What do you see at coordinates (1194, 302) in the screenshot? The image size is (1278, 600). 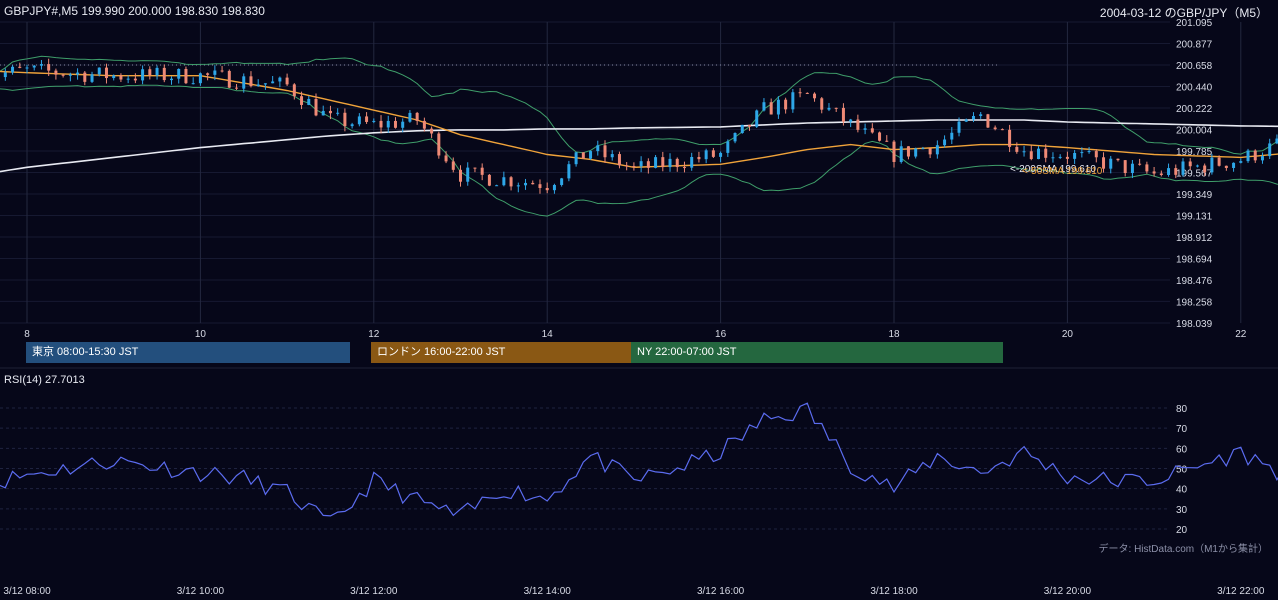 I see `price-y-tick: 198.258` at bounding box center [1194, 302].